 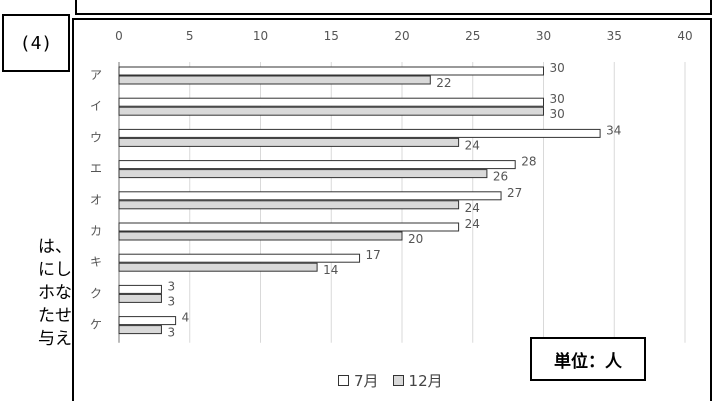 What do you see at coordinates (96, 262) in the screenshot?
I see `category-label: キ` at bounding box center [96, 262].